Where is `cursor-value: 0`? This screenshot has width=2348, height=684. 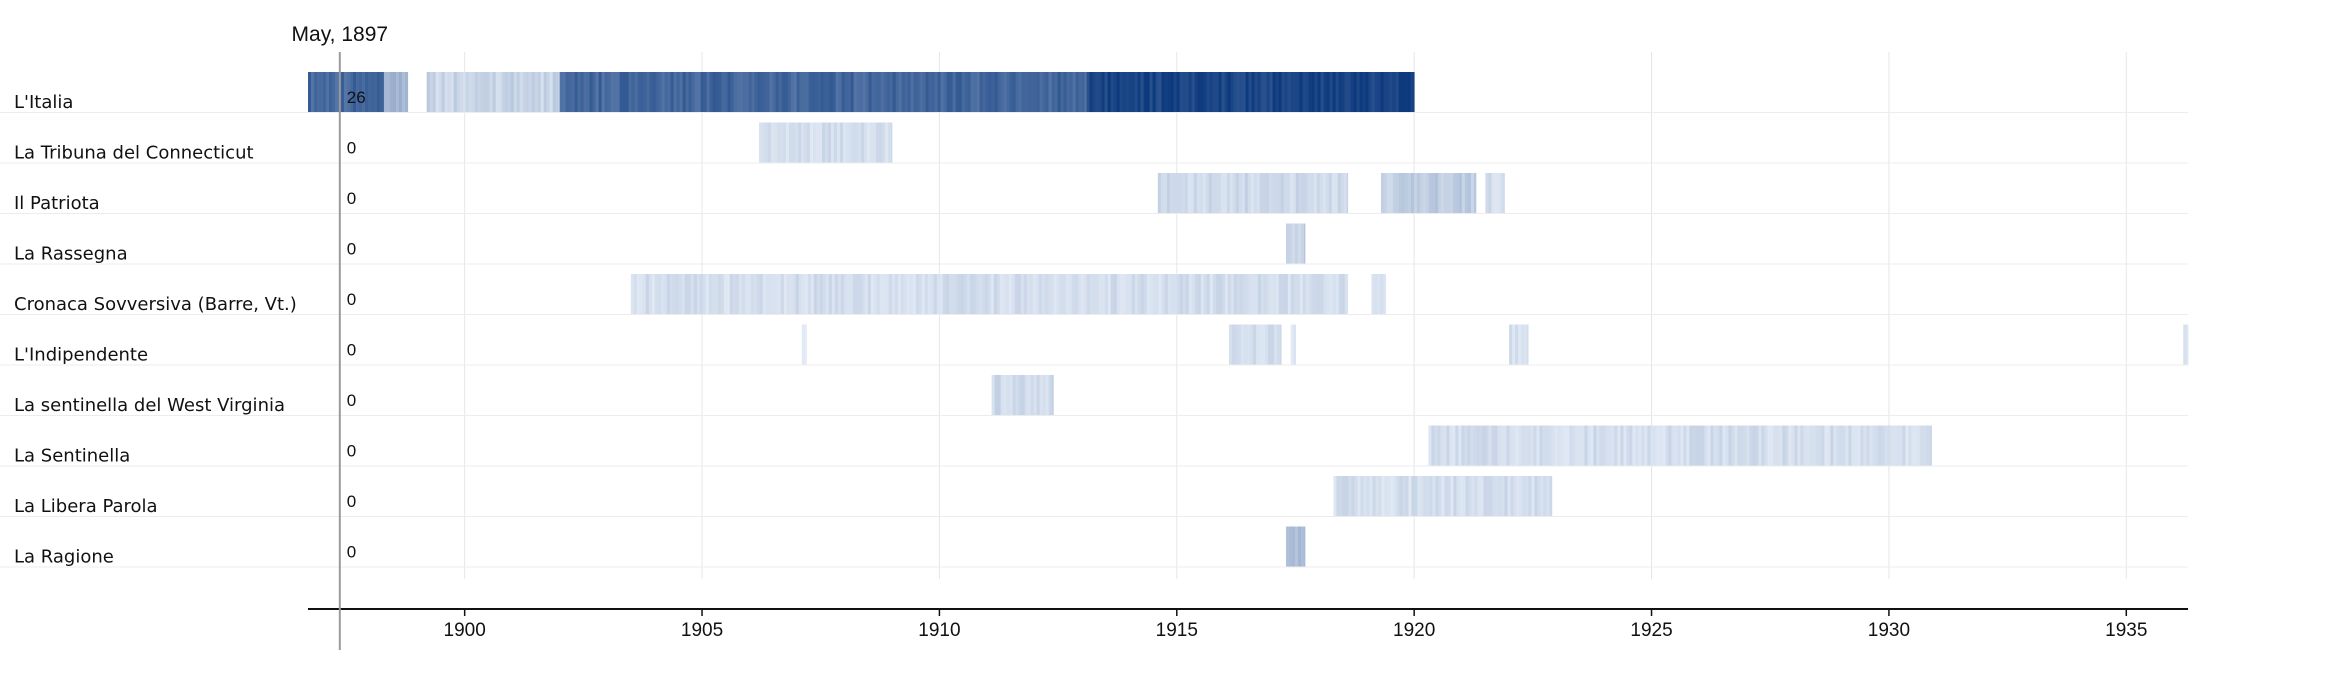 cursor-value: 0 is located at coordinates (351, 249).